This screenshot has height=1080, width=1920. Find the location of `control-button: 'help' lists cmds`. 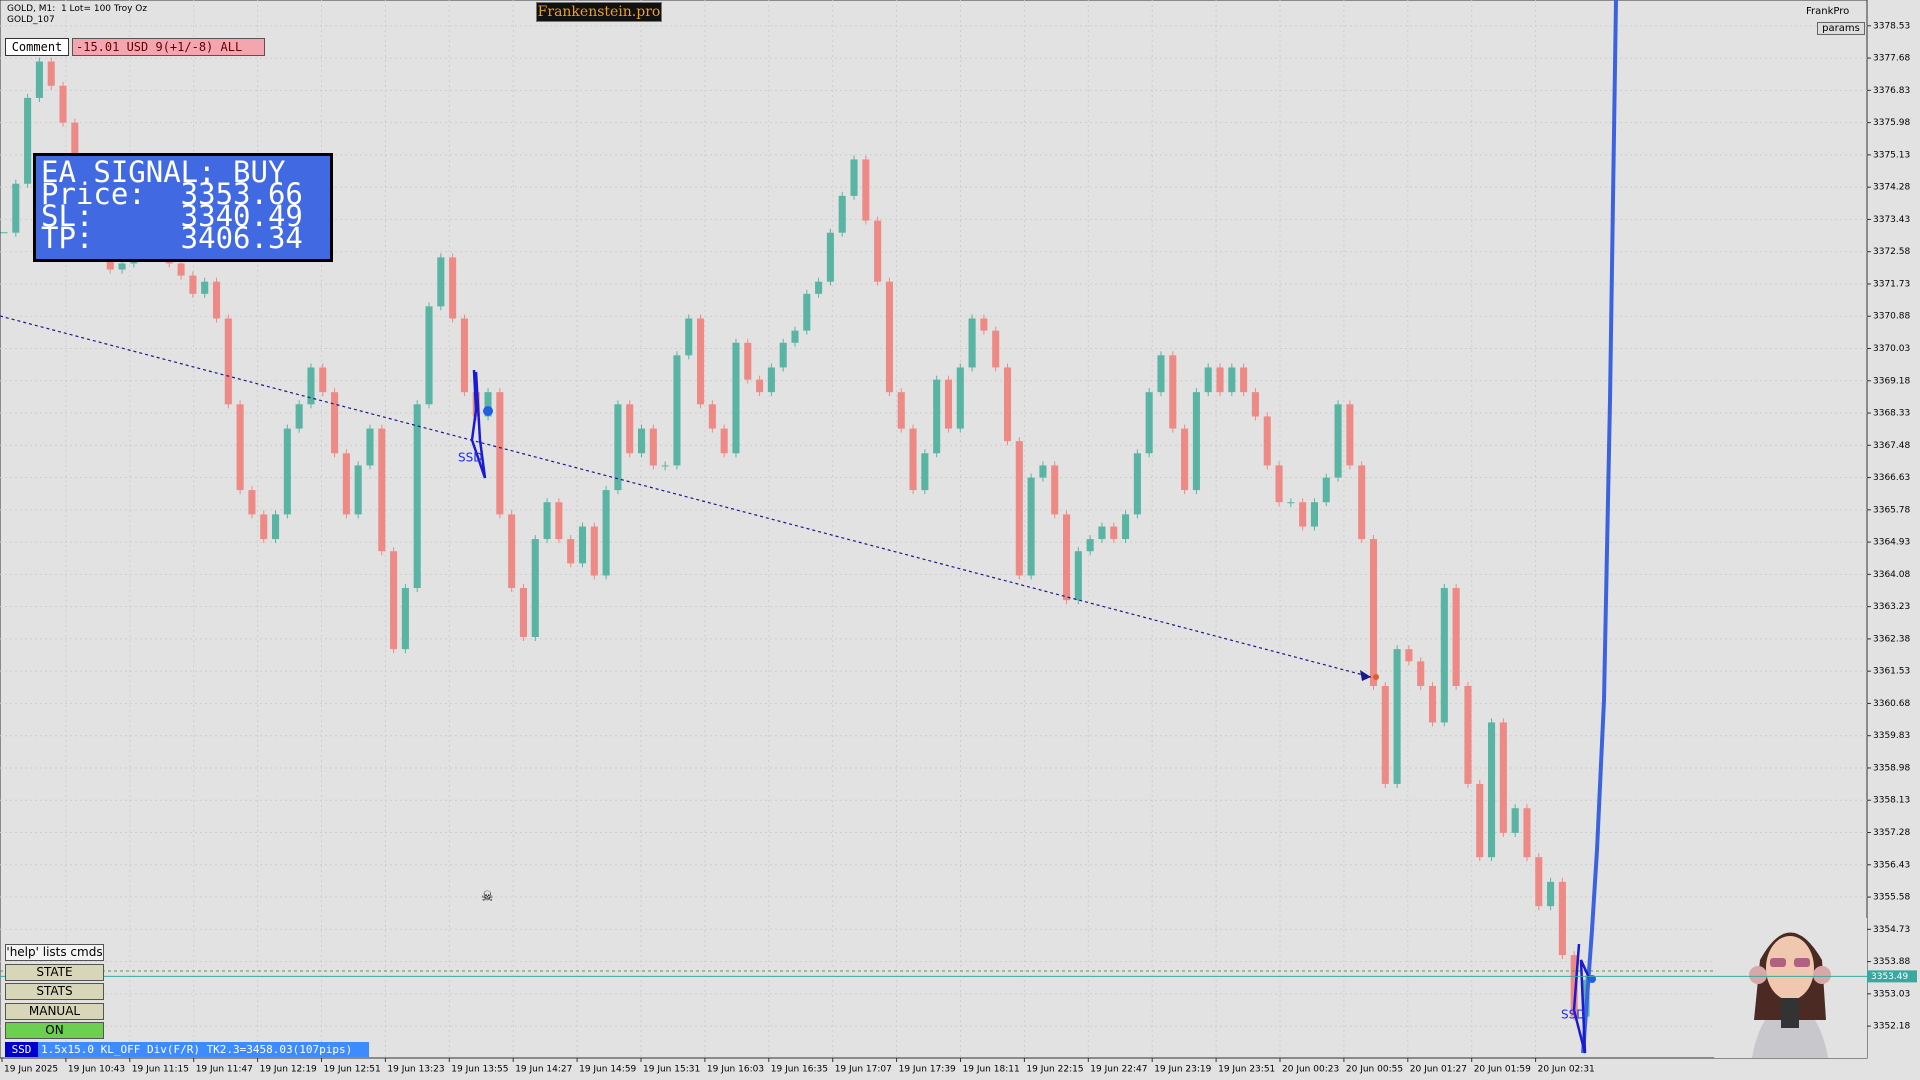

control-button: 'help' lists cmds is located at coordinates (54, 952).